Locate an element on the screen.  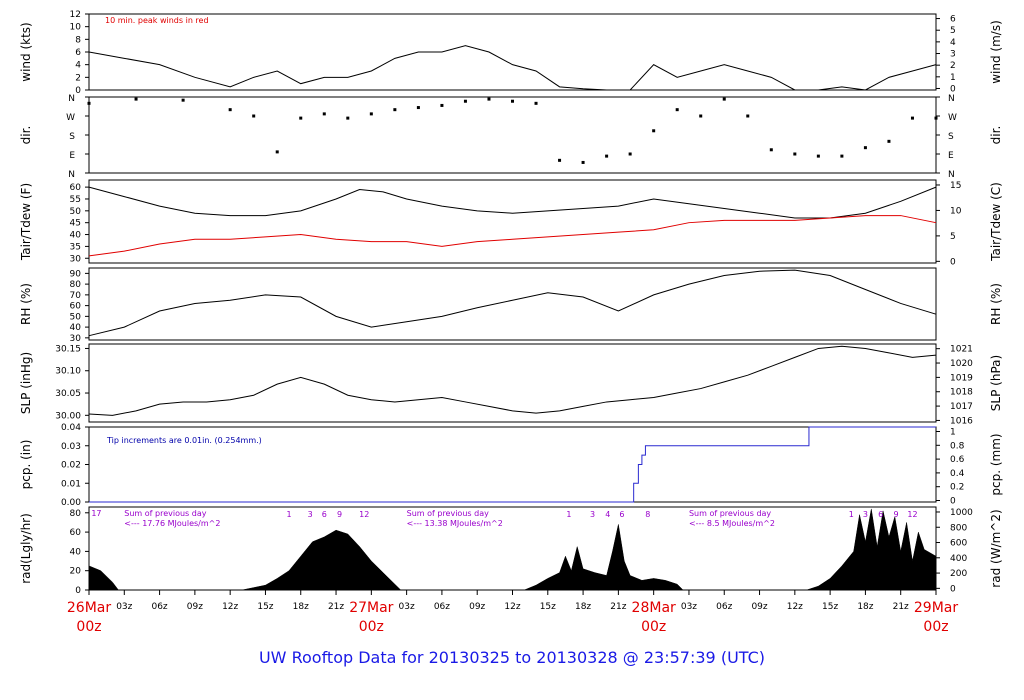
x-tick-label: 06z is located at coordinates (724, 607).